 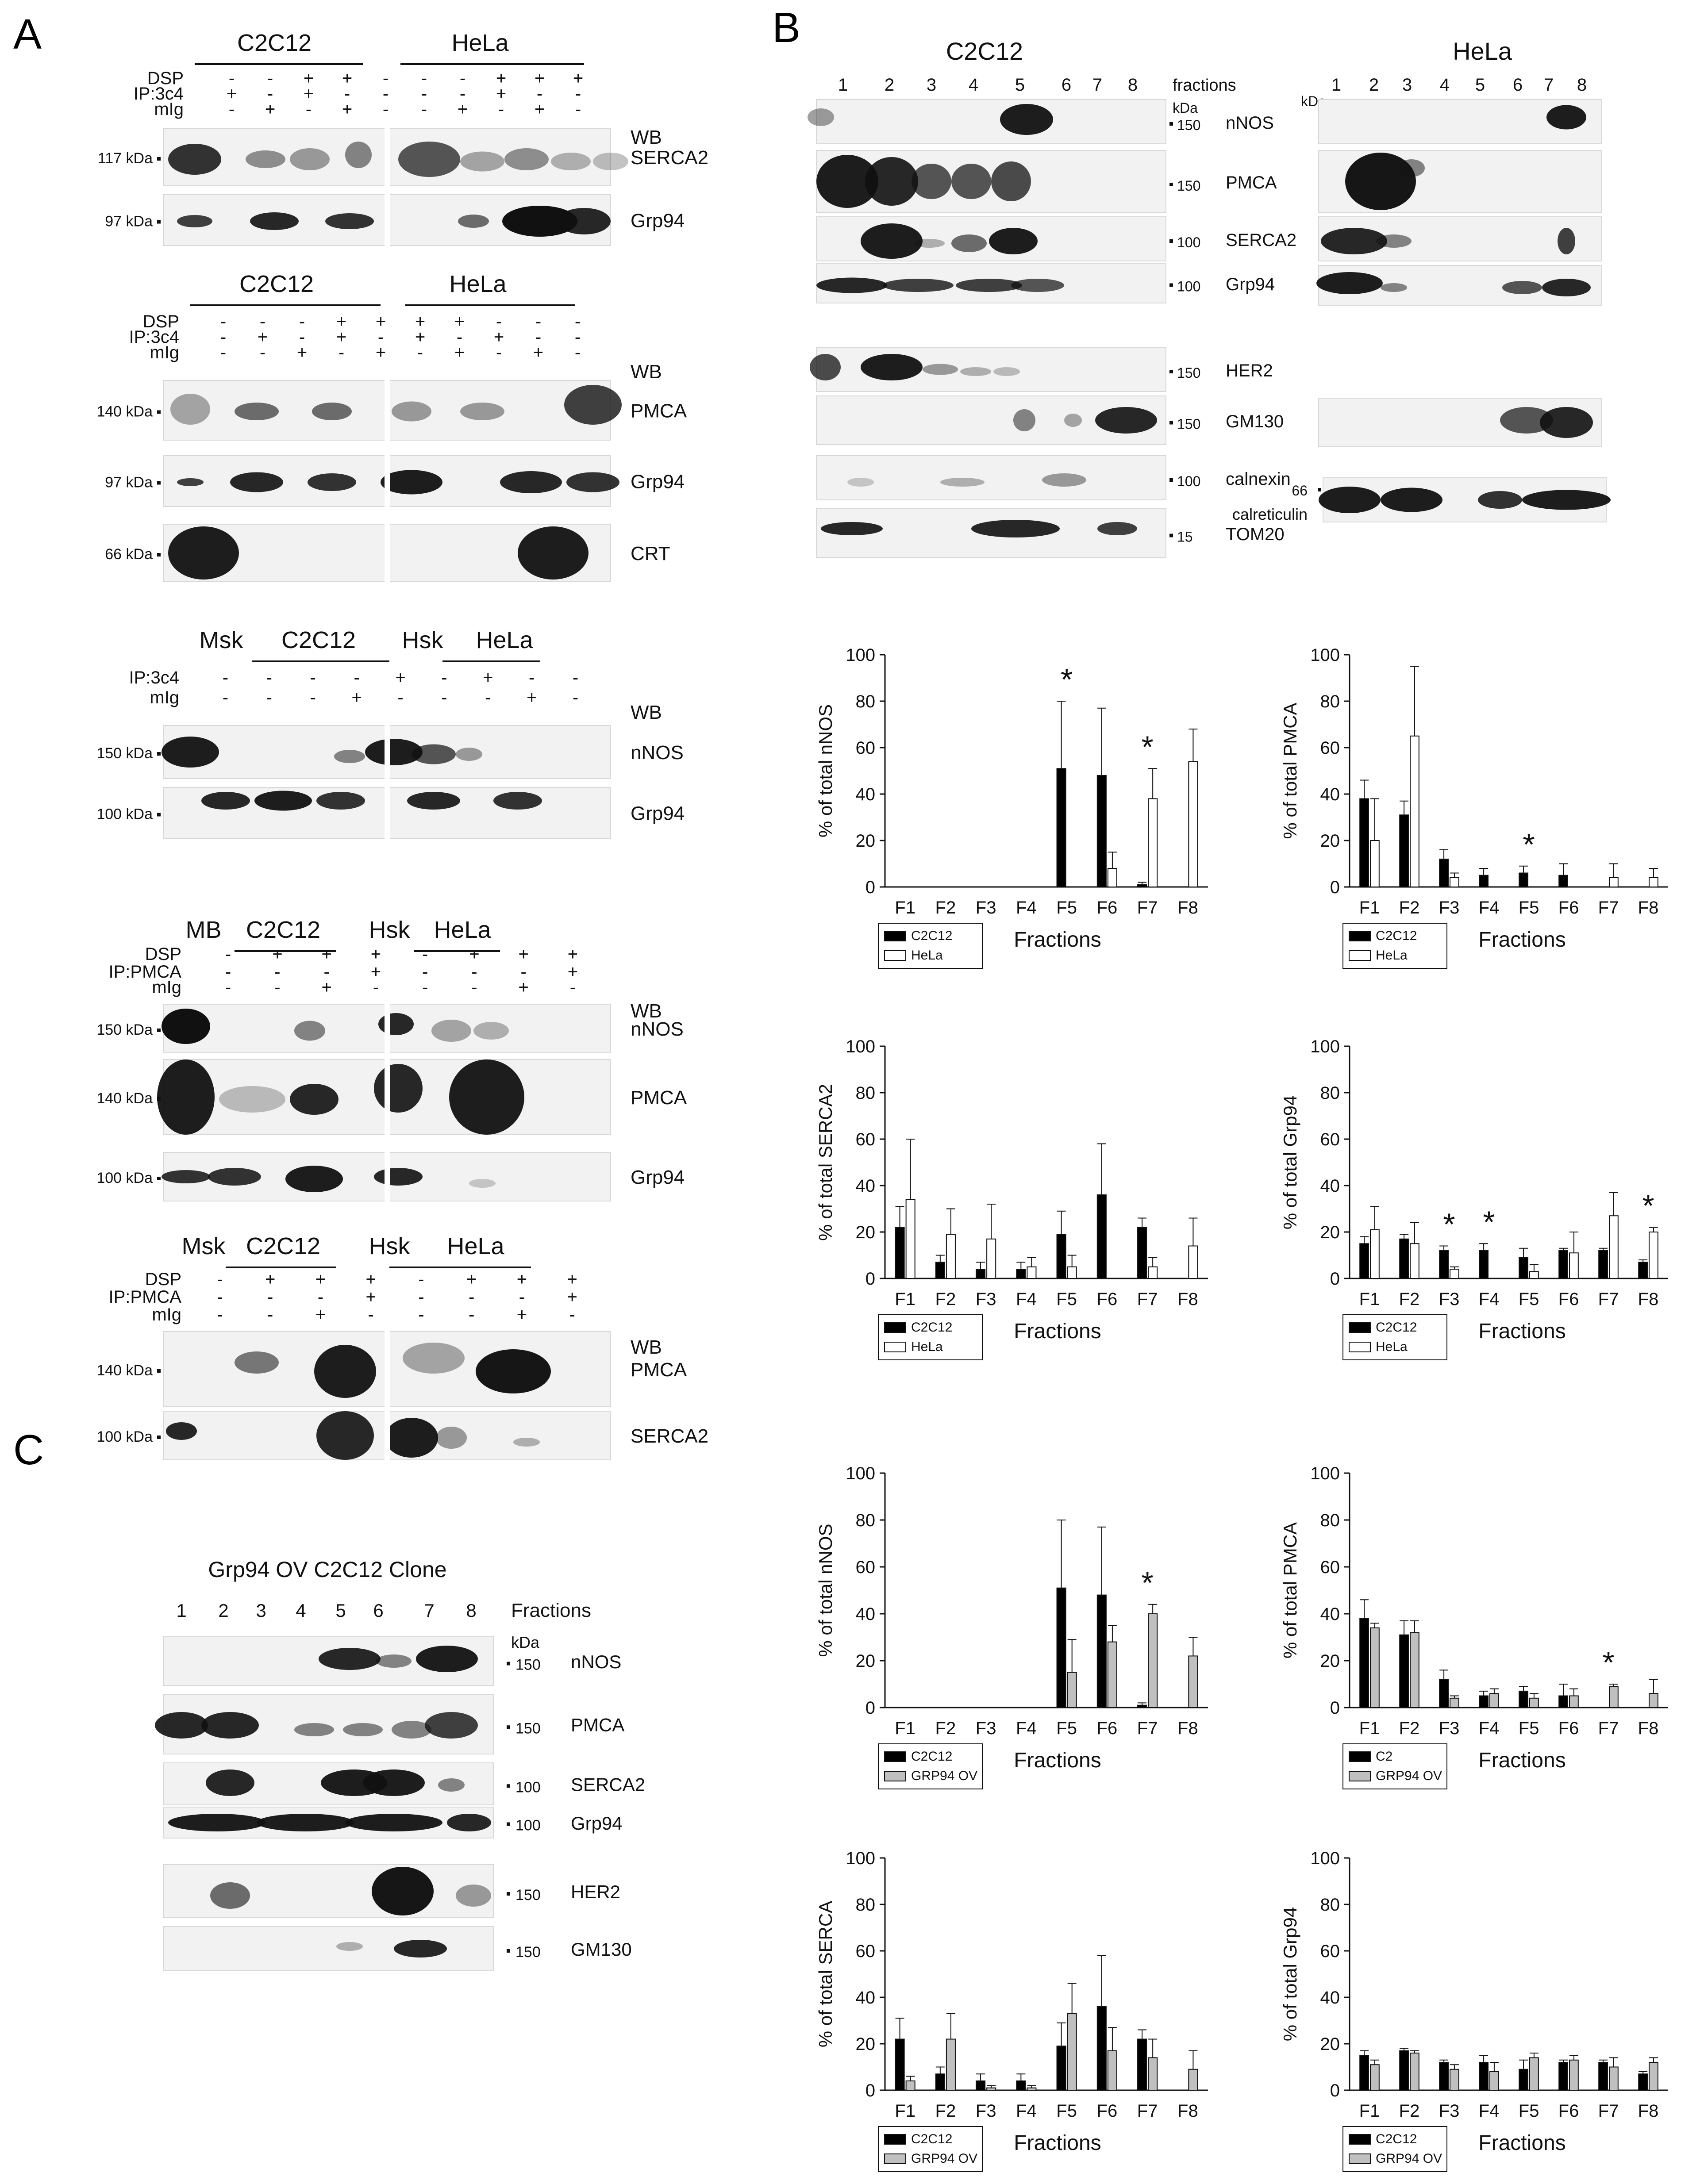 What do you see at coordinates (1255, 534) in the screenshot?
I see `protein-label: TOM20` at bounding box center [1255, 534].